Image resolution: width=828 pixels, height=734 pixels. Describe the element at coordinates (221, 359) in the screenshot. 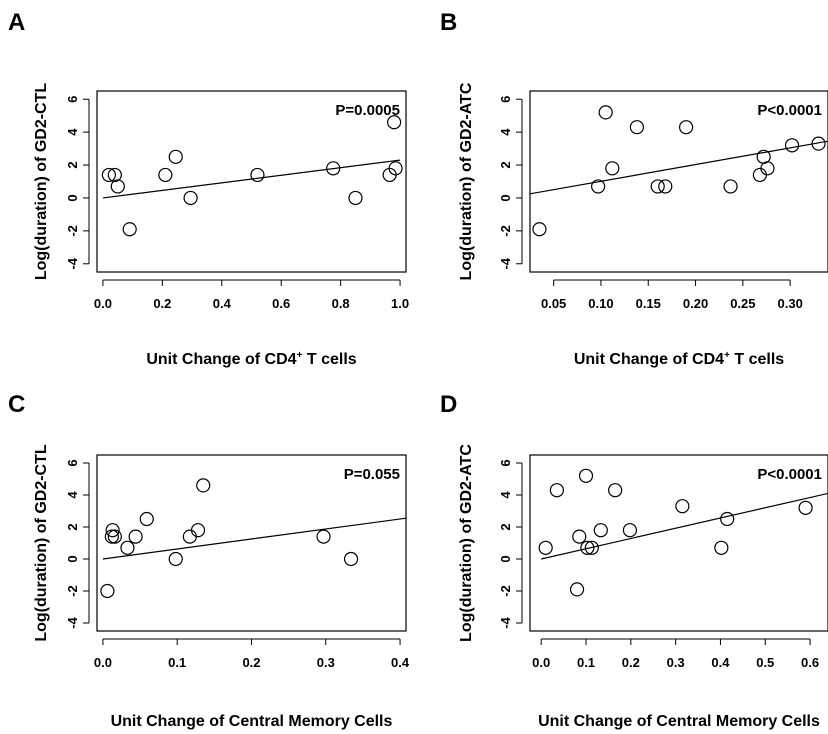

I see `x-axis-title-main: Unit Change of CD4` at that location.